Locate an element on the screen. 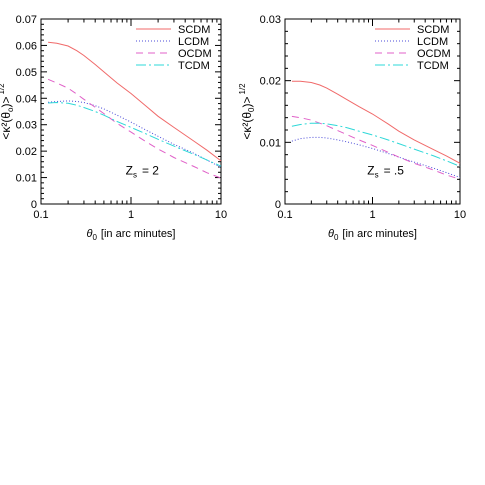 This screenshot has height=485, width=485. y-axis-label: <κ²(θ0)>1/2 is located at coordinates (247, 111).